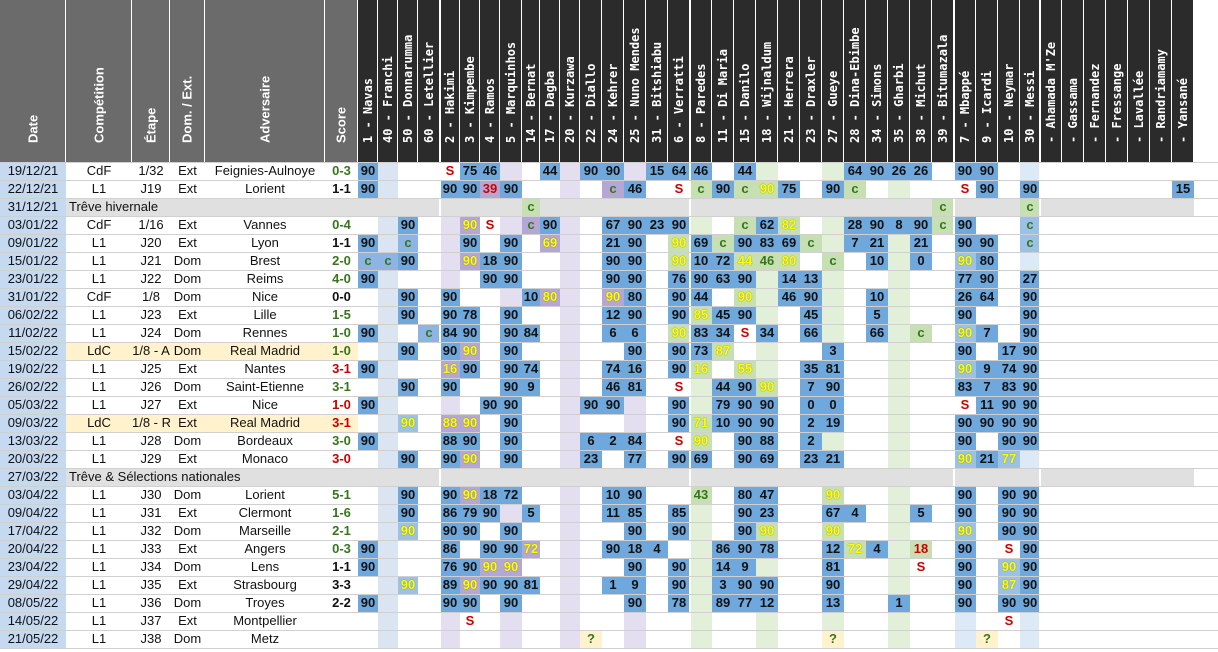 The image size is (1218, 652). I want to click on date-cell: 03/04/22, so click(33, 495).